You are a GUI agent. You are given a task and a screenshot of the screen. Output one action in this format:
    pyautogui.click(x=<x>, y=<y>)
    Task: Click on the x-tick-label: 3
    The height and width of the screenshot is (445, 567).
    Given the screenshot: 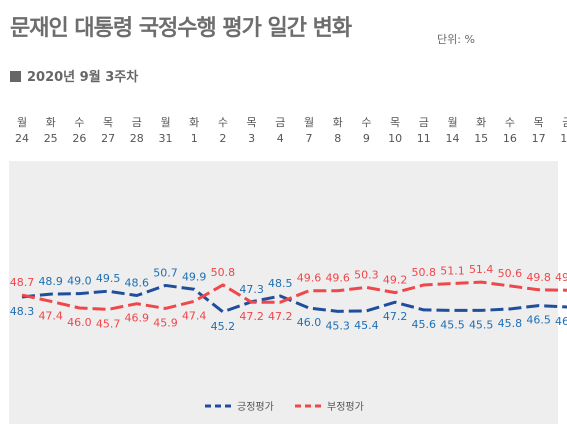 What is the action you would take?
    pyautogui.click(x=251, y=138)
    